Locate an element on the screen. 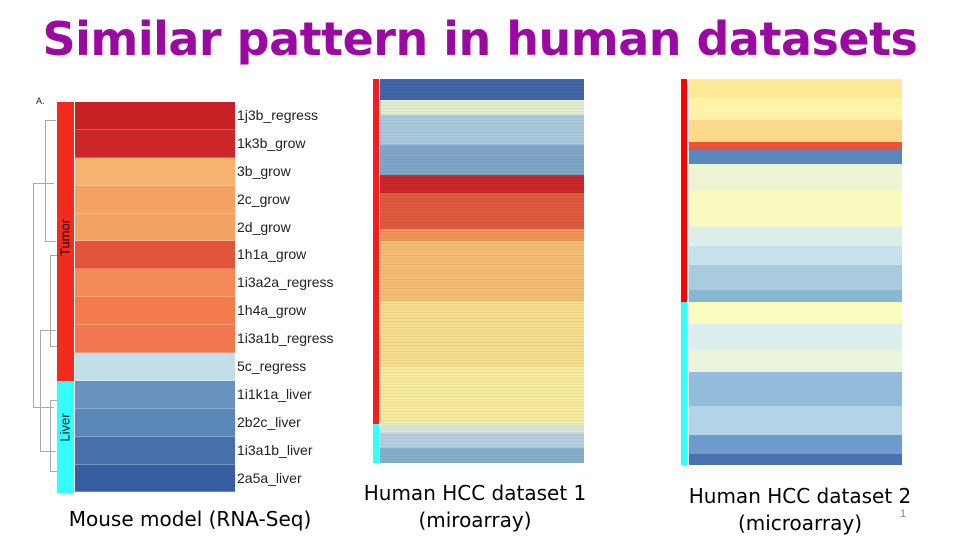 The height and width of the screenshot is (540, 960). row-label: 1i3a1b_liver is located at coordinates (275, 449).